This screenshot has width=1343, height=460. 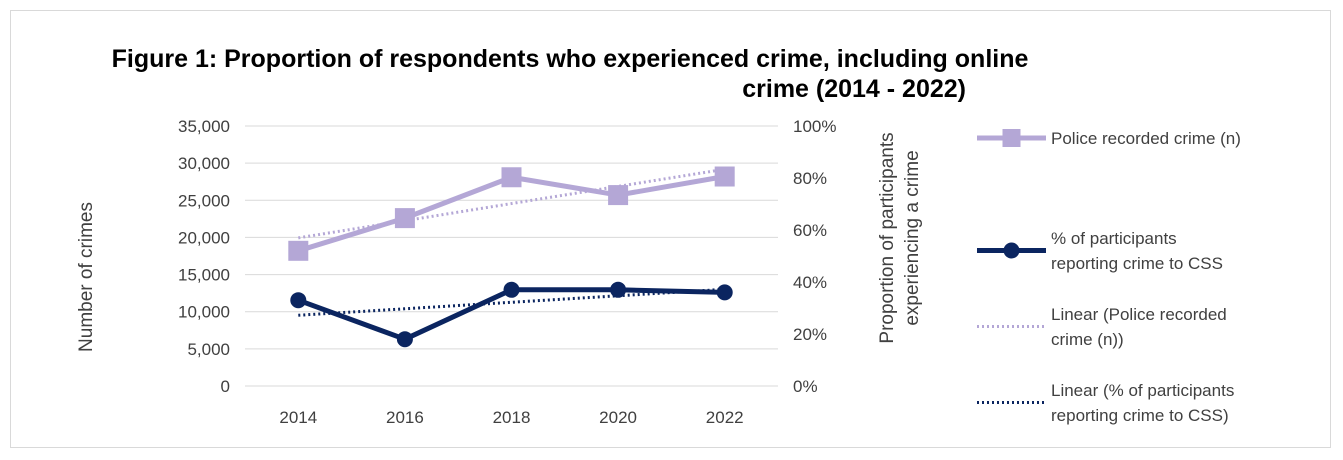 What do you see at coordinates (725, 417) in the screenshot?
I see `x-tick-label: 2022` at bounding box center [725, 417].